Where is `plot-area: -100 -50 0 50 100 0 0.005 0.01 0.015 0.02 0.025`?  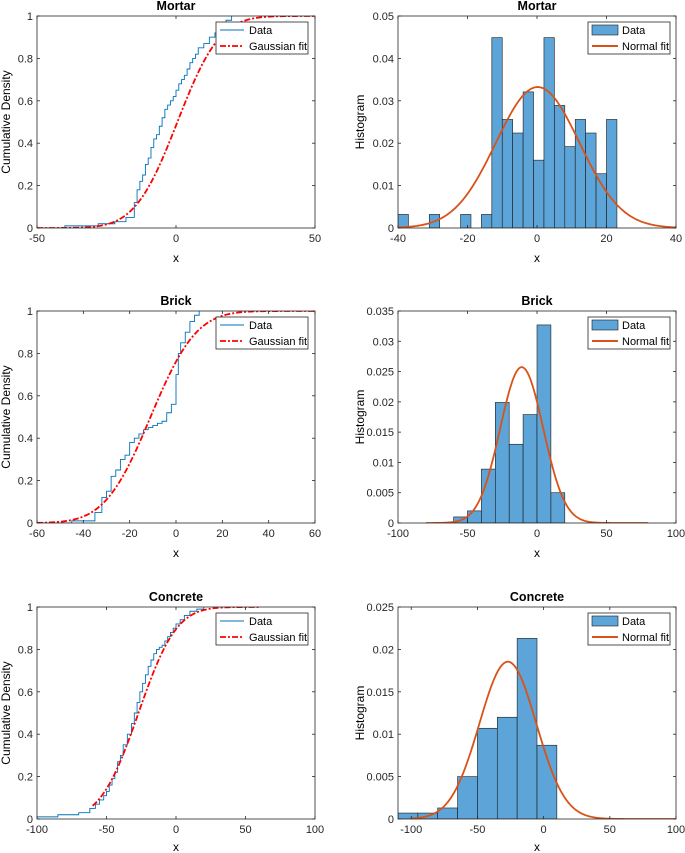
plot-area: -100 -50 0 50 100 0 0.005 0.01 0.015 0.02 0.025 is located at coordinates (525, 719).